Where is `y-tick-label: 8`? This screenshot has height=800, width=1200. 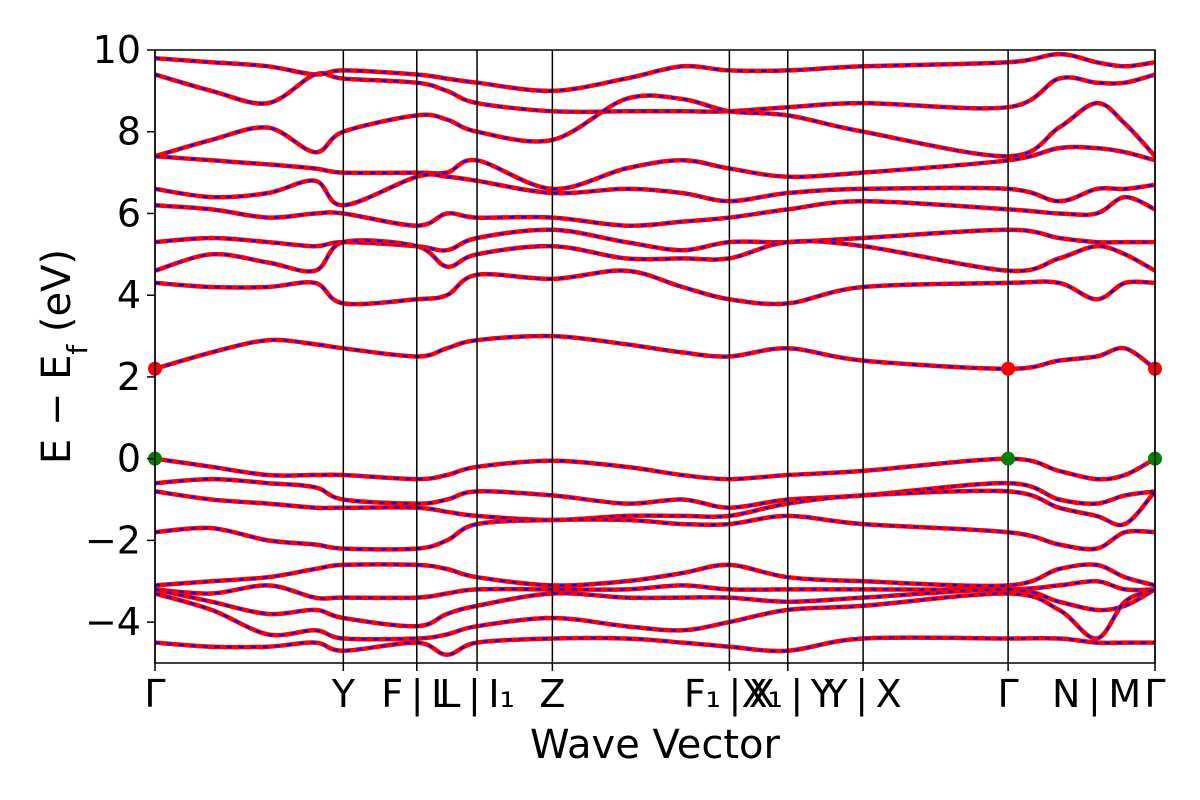 y-tick-label: 8 is located at coordinates (129, 132).